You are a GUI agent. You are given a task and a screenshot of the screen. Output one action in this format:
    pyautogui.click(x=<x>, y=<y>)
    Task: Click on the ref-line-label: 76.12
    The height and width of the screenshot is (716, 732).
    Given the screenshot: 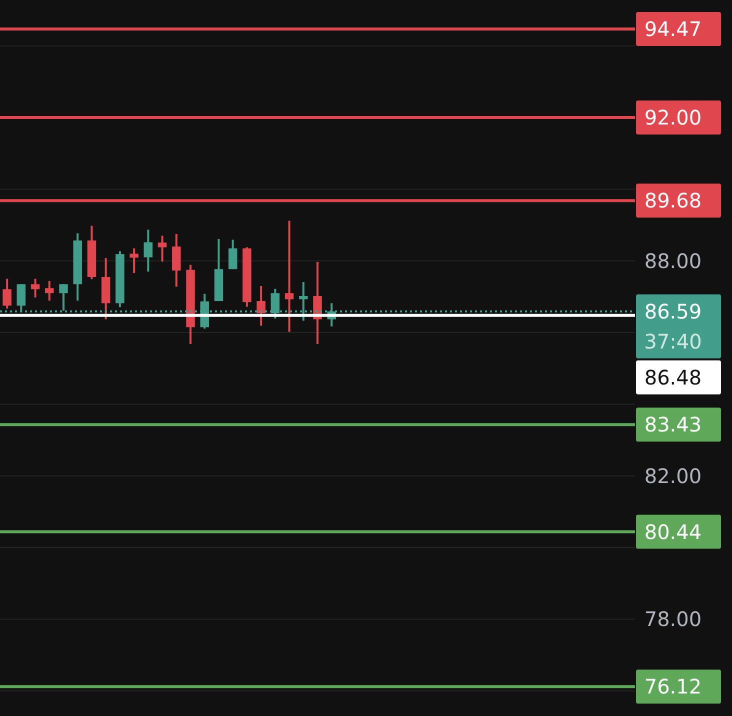 What is the action you would take?
    pyautogui.click(x=673, y=686)
    